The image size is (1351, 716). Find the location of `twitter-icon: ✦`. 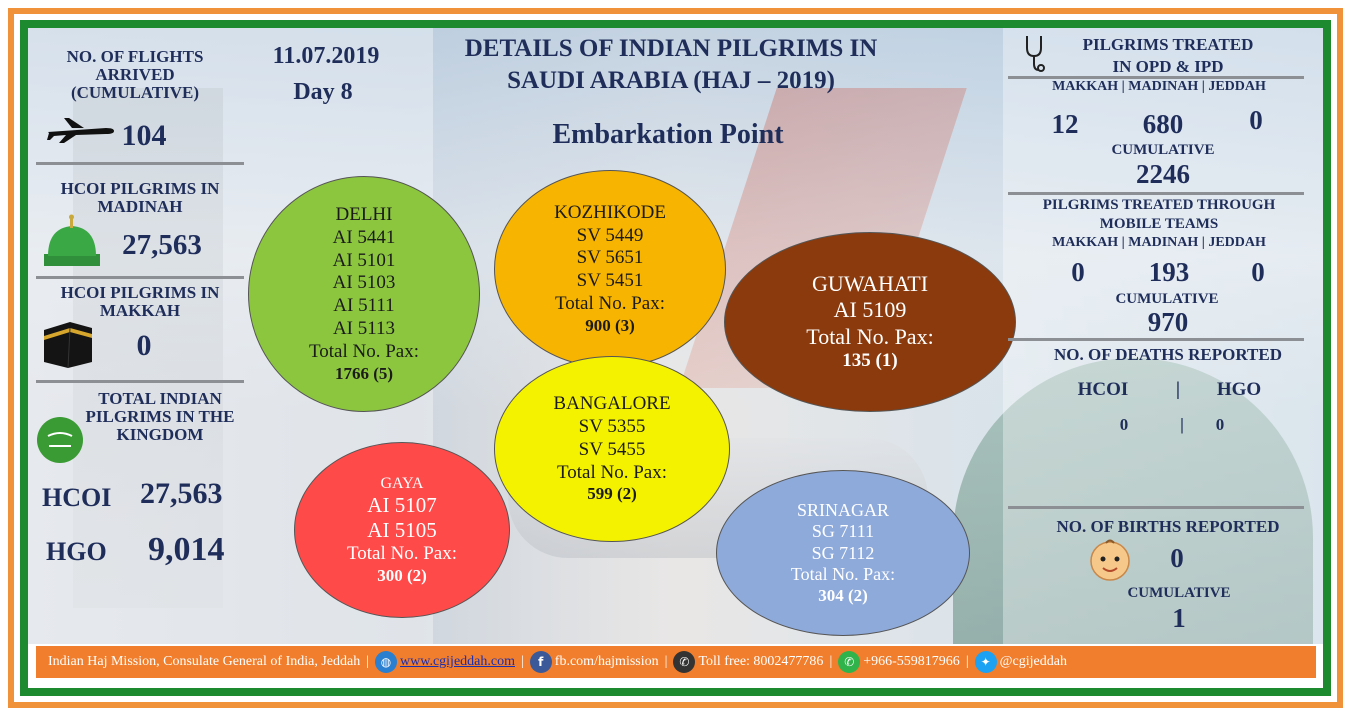

twitter-icon: ✦ is located at coordinates (985, 662).